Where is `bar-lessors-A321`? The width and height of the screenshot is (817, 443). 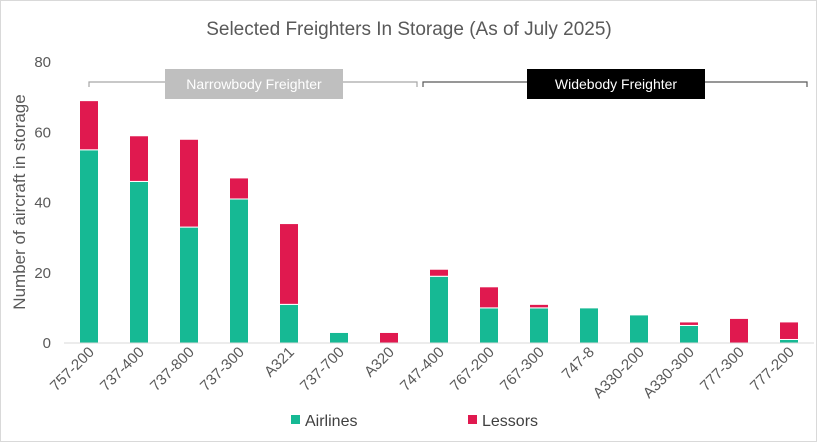
bar-lessors-A321 is located at coordinates (289, 264).